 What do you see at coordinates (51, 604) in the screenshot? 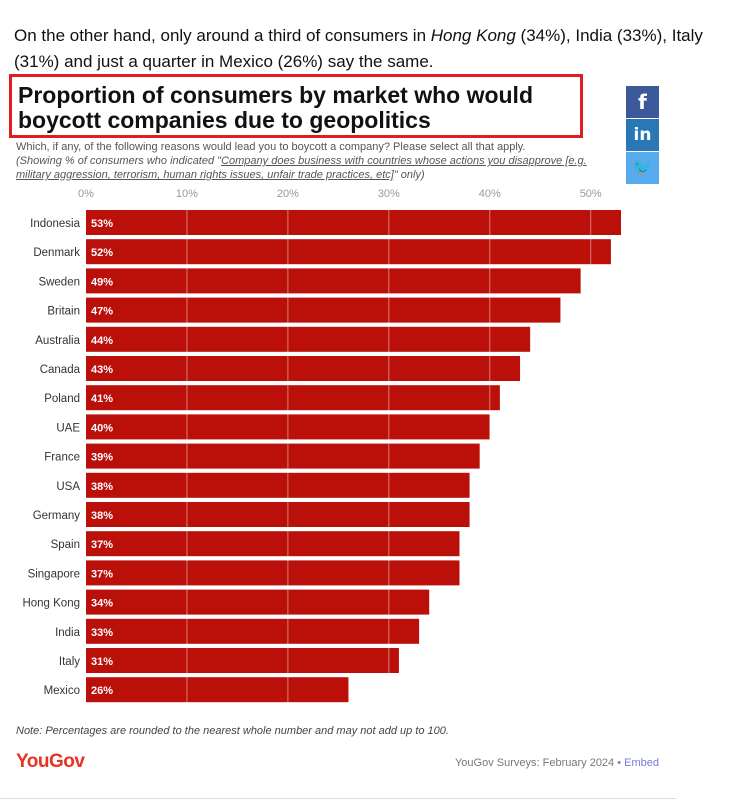
I see `category-label: Hong Kong` at bounding box center [51, 604].